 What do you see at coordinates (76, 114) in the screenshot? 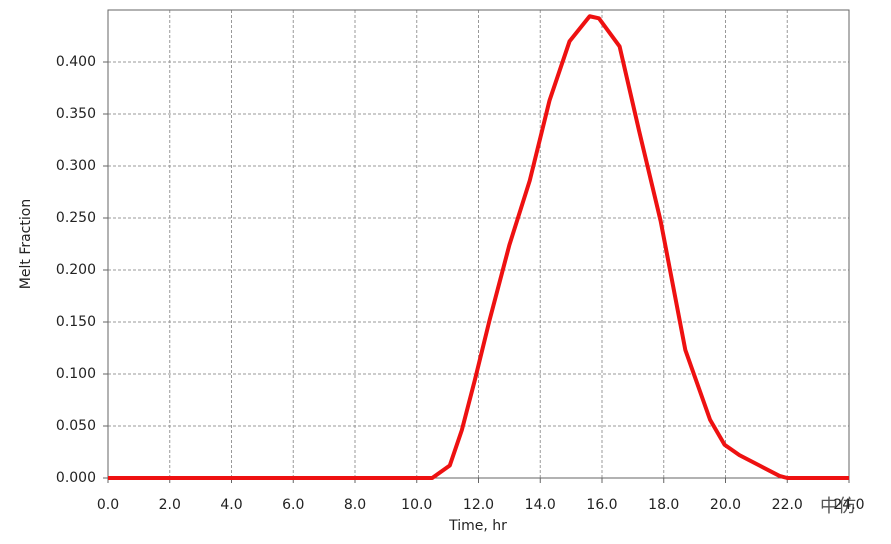
I see `y-tick-label: 0.350` at bounding box center [76, 114].